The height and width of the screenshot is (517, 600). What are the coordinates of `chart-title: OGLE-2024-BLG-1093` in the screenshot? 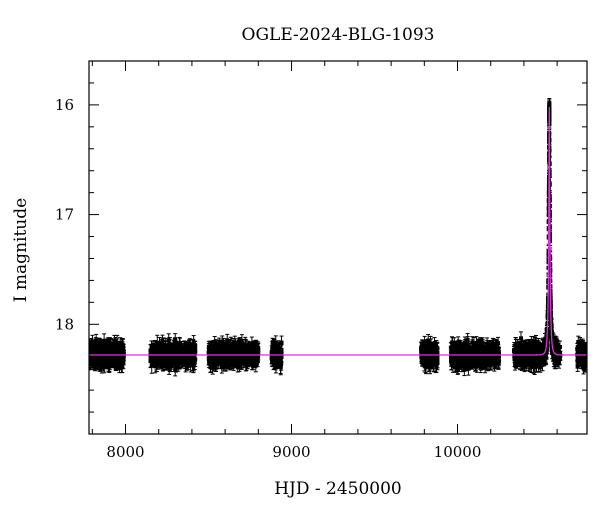 It's located at (338, 35).